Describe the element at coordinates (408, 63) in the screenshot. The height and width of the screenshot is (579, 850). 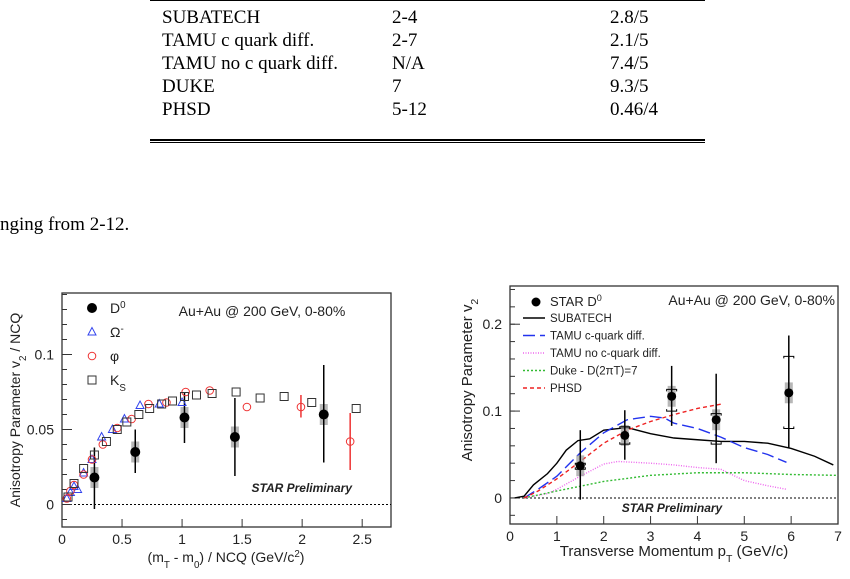
I see `cell: N/A` at that location.